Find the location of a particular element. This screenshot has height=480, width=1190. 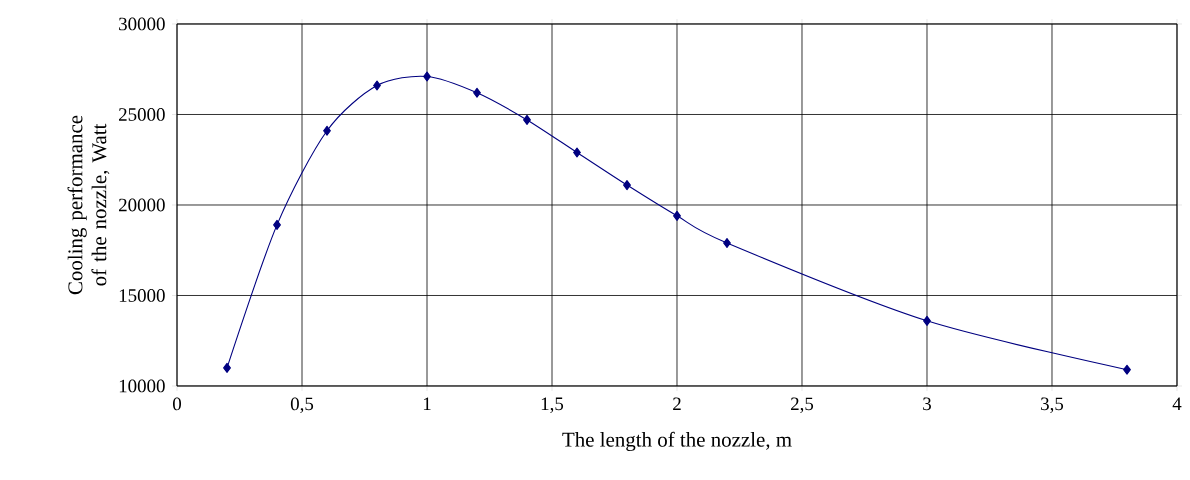

x-tick-label: 3,5 is located at coordinates (1052, 405).